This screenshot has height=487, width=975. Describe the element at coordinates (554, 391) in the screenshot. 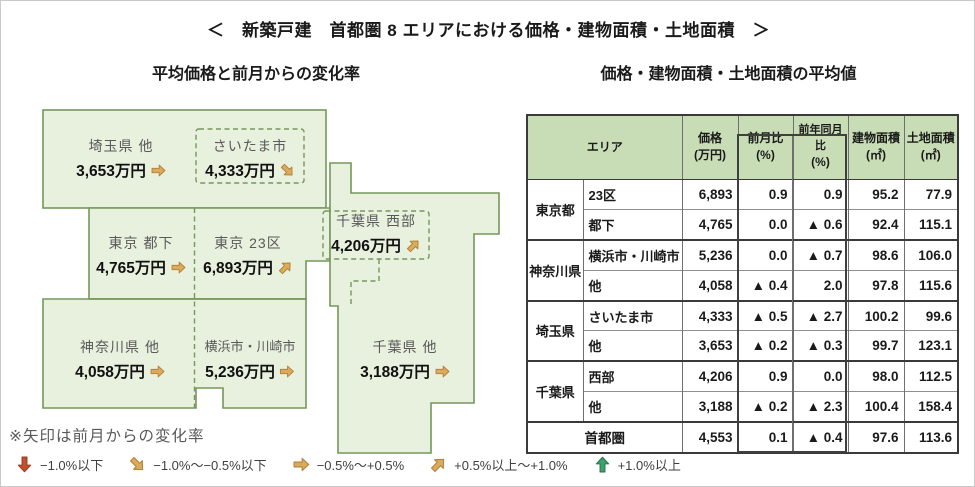

I see `pref-cell: 千葉県` at that location.